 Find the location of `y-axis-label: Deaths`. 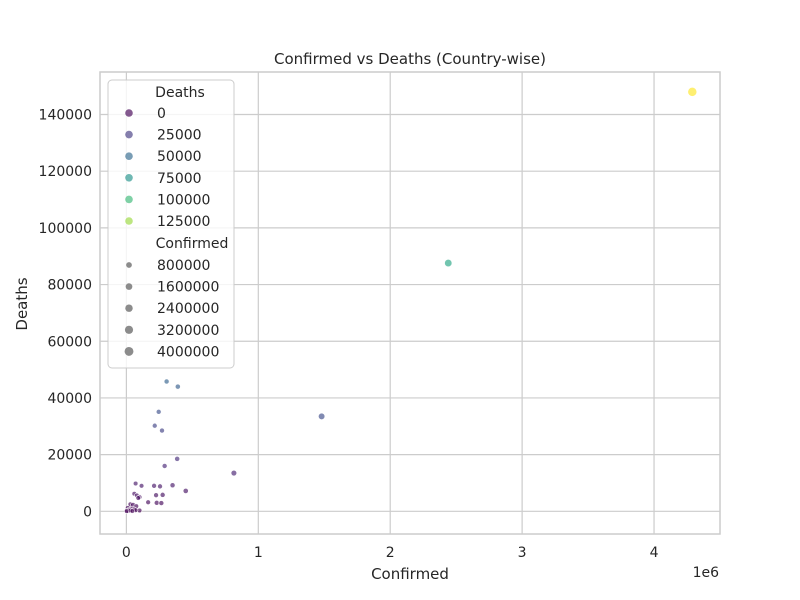

y-axis-label: Deaths is located at coordinates (22, 303).